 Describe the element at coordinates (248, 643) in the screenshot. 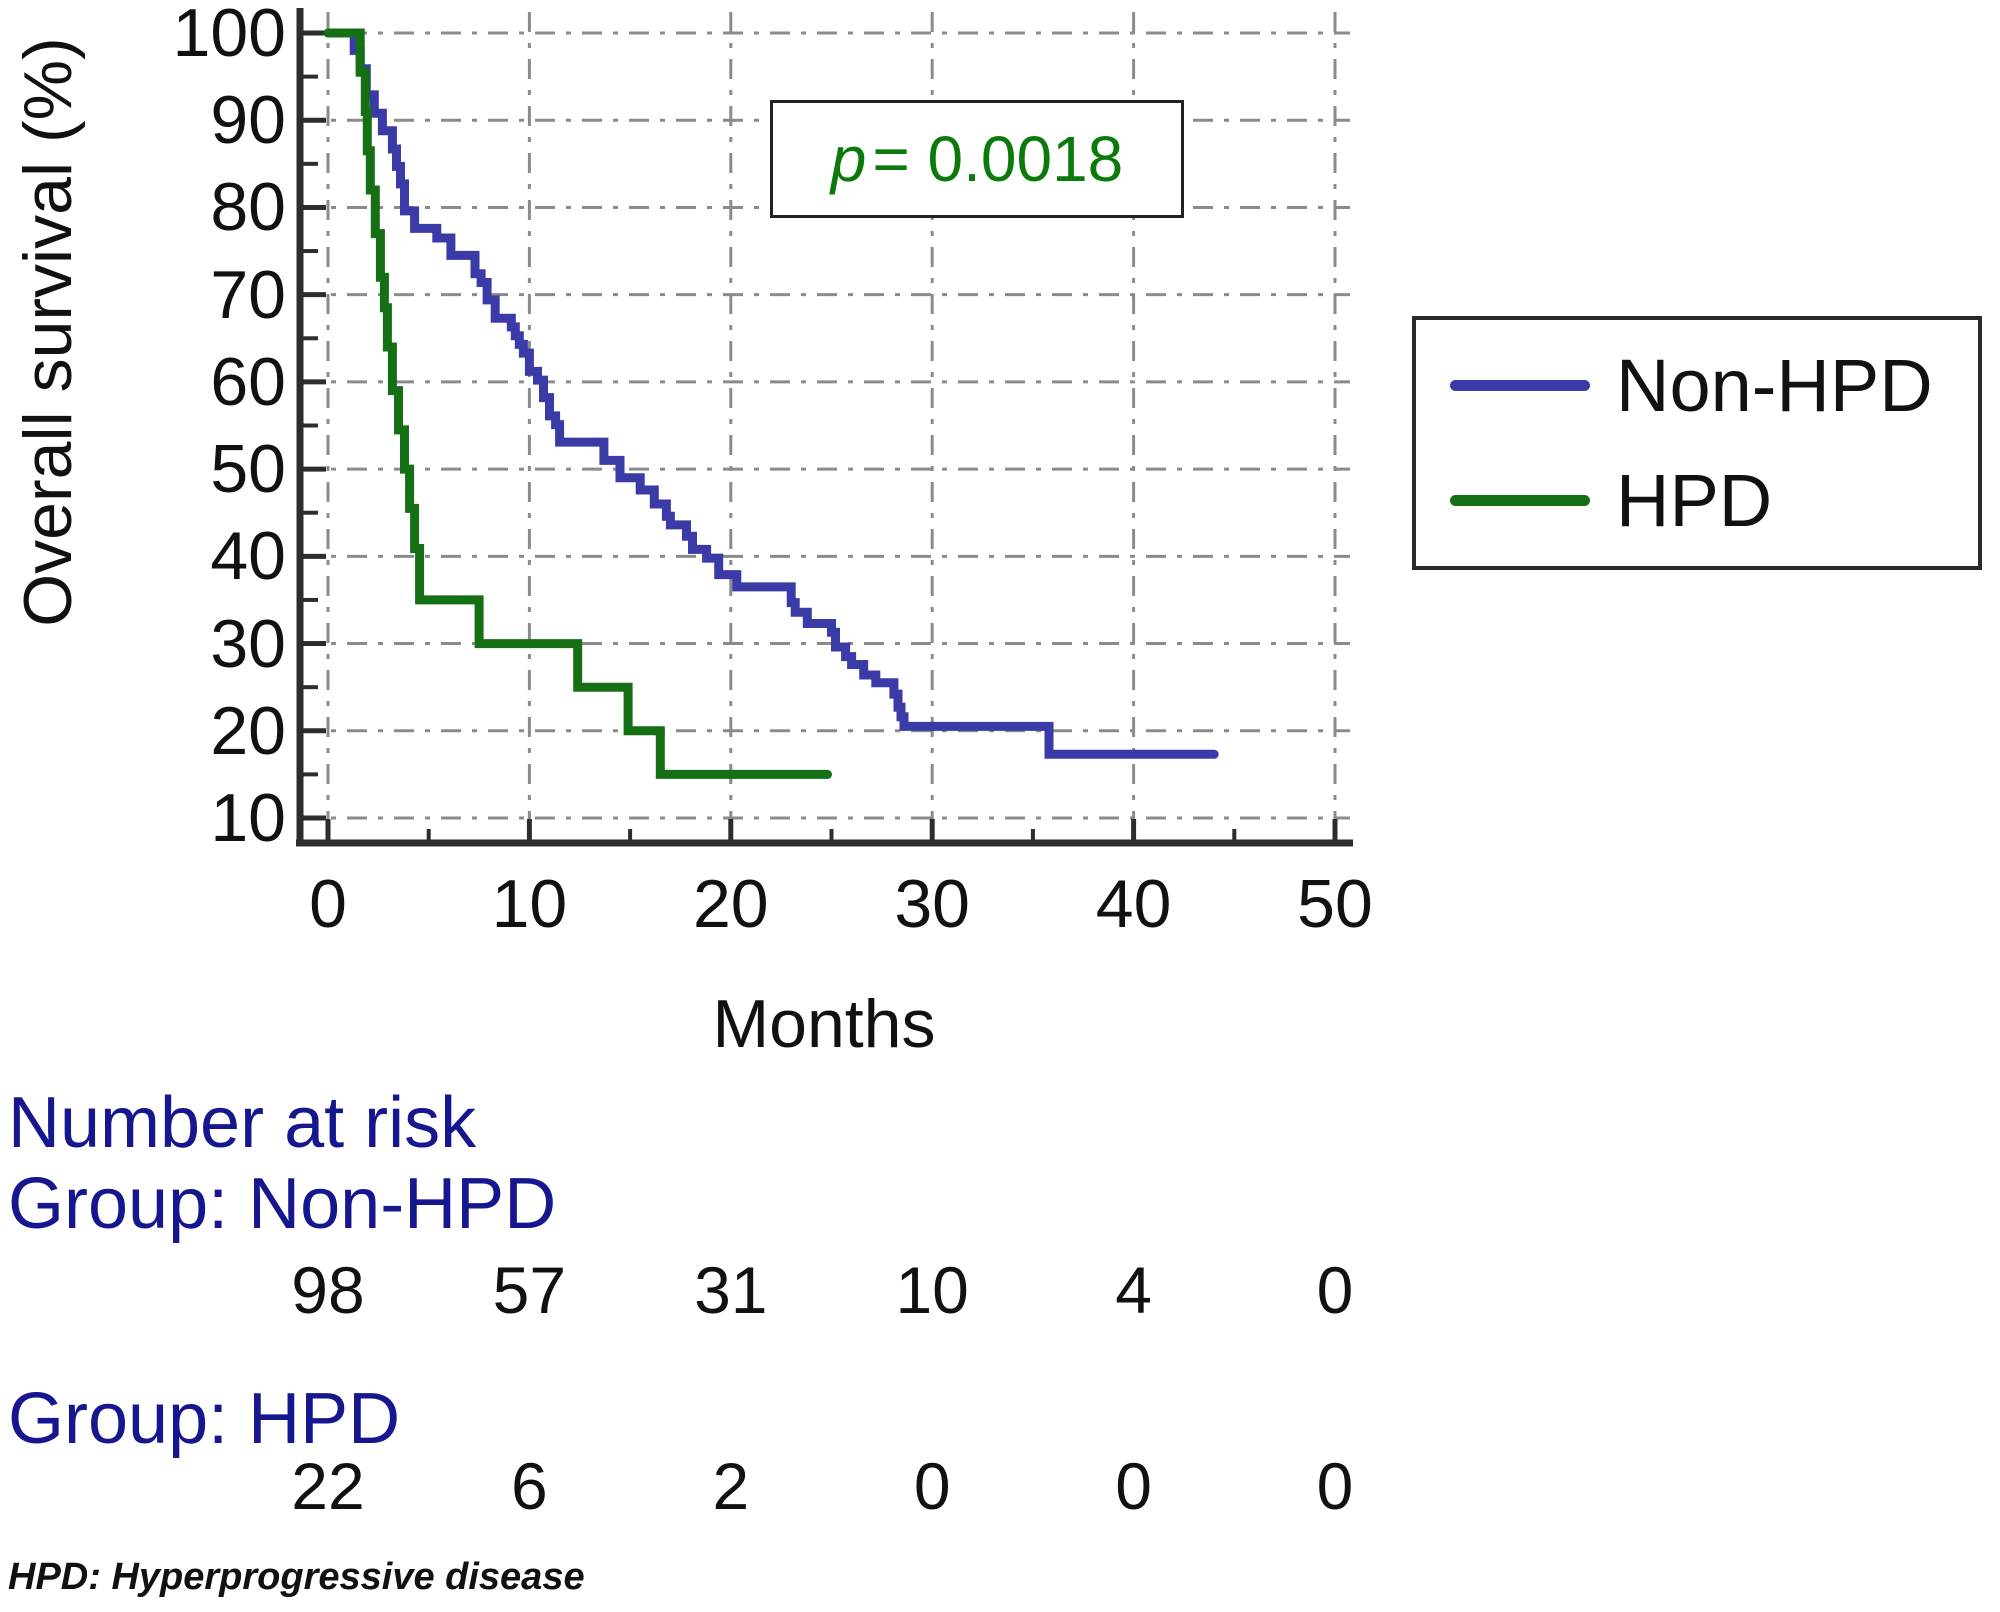

I see `y-tick-label: 30` at that location.